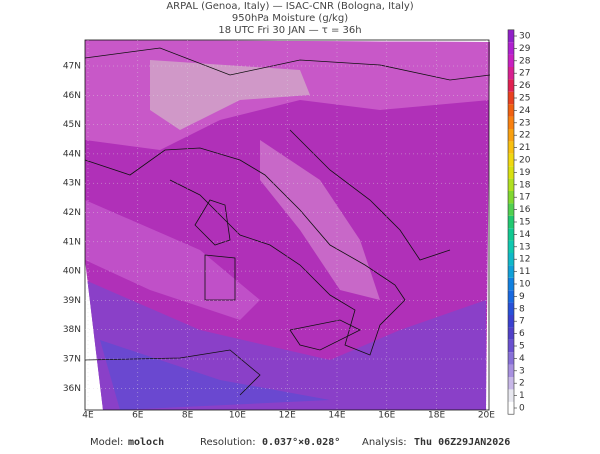 Image resolution: width=600 pixels, height=454 pixels. I want to click on footer-value: 0.037°×0.028°, so click(301, 442).